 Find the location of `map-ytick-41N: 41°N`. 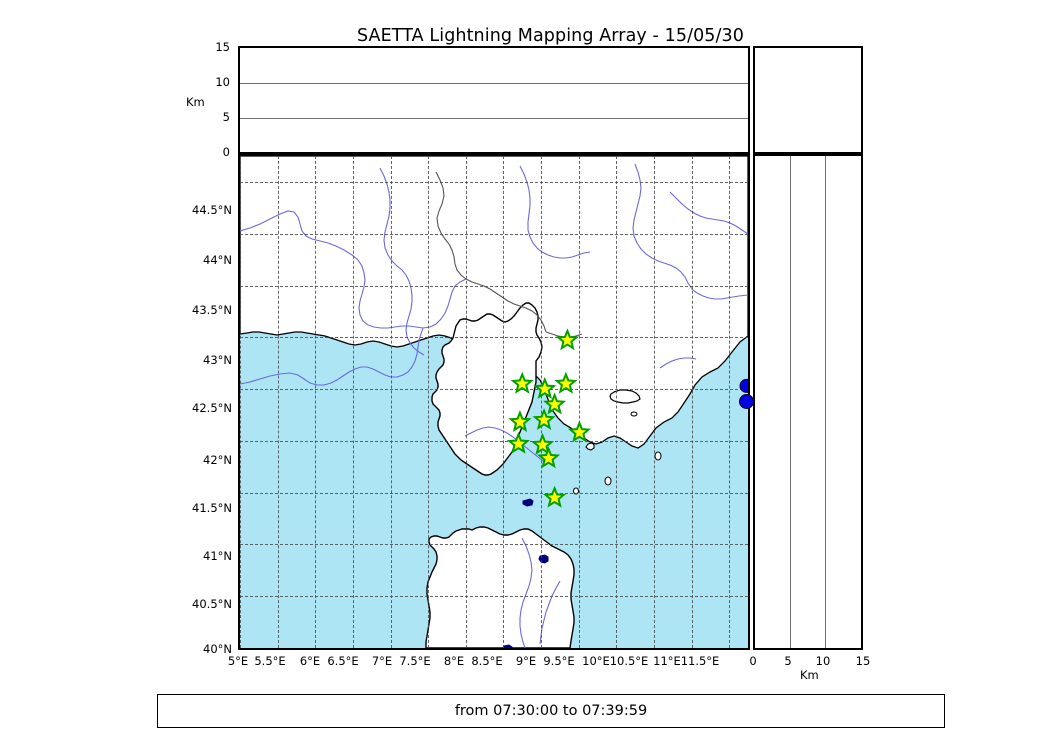

map-ytick-41N: 41°N is located at coordinates (217, 556).